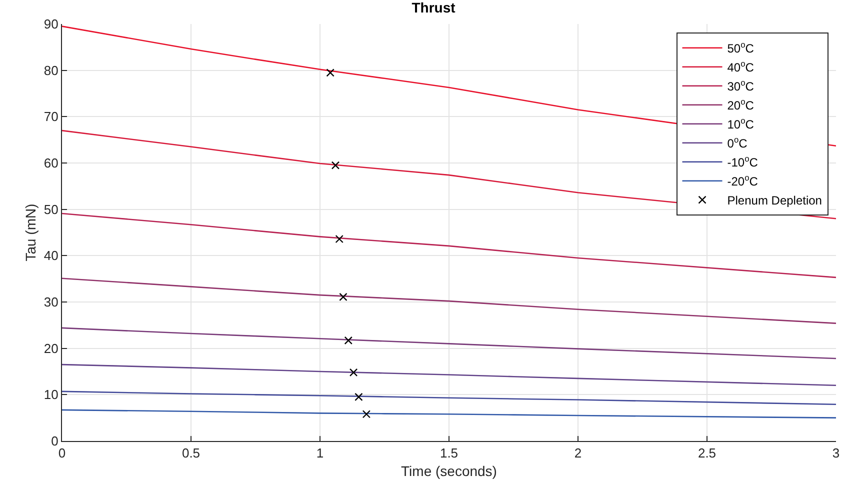 The image size is (867, 495). Describe the element at coordinates (320, 453) in the screenshot. I see `x-tick-label: 1` at that location.